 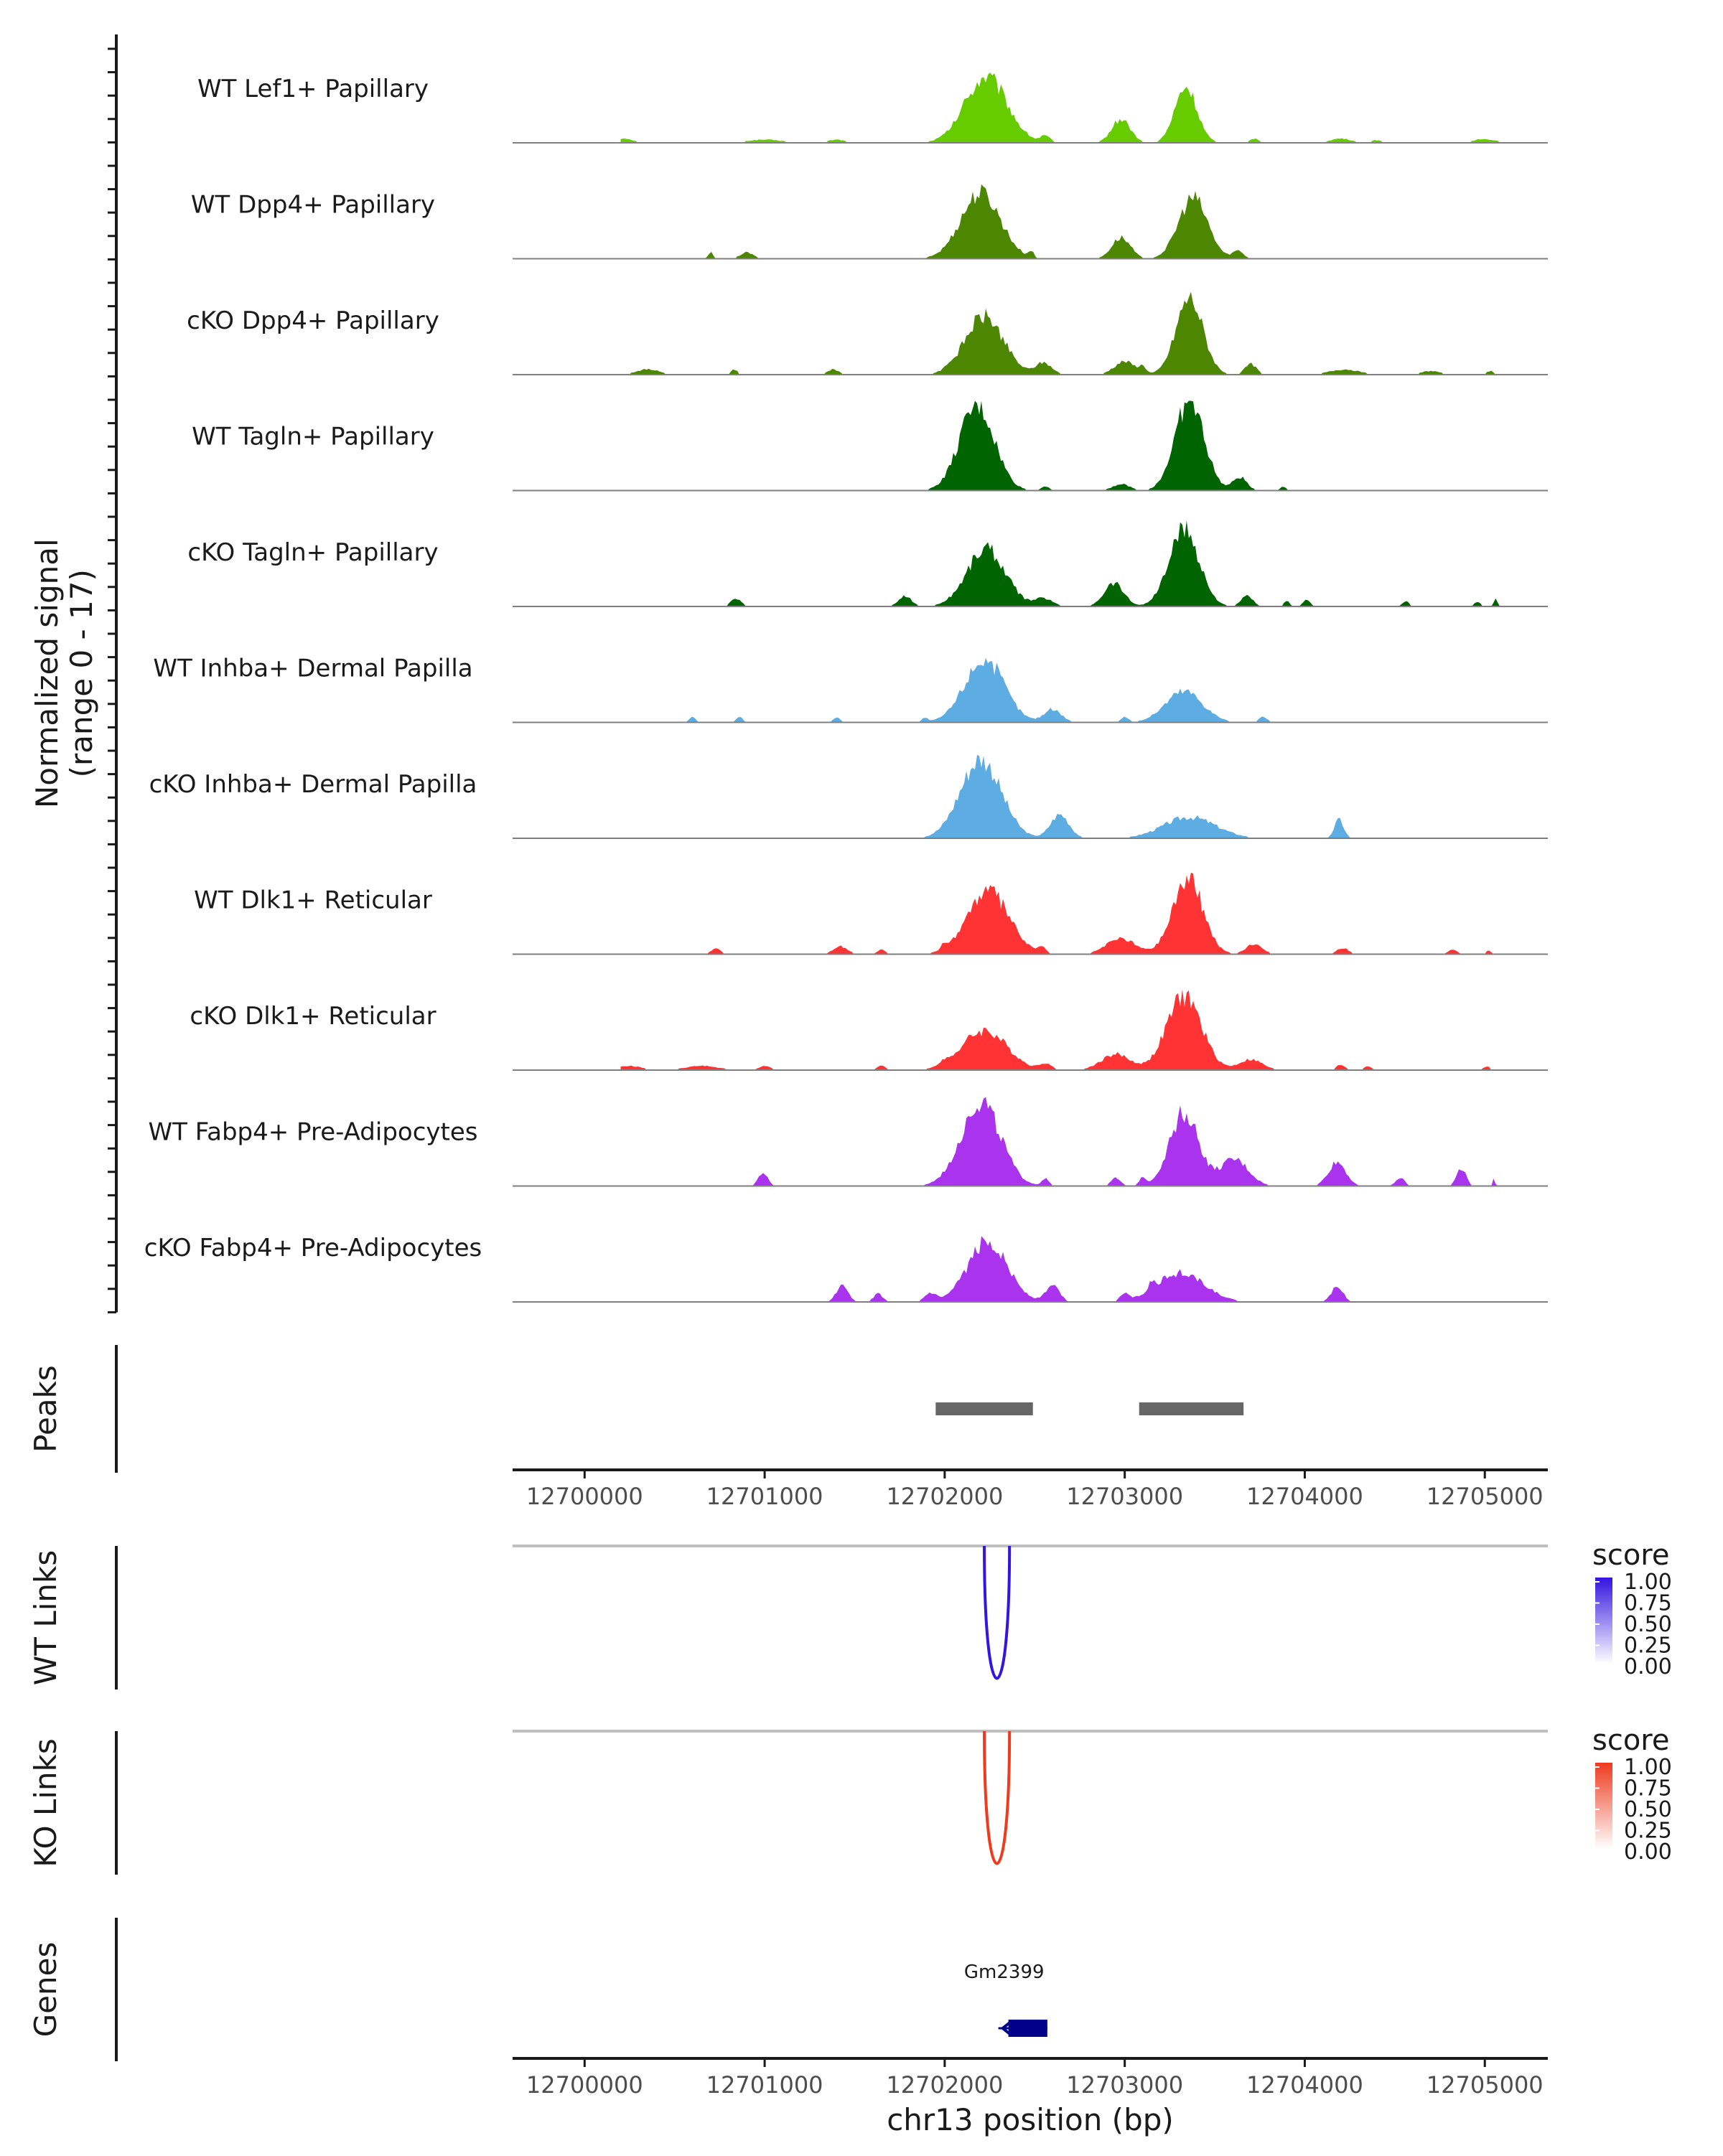 What do you see at coordinates (313, 1248) in the screenshot?
I see `track-label: cKO Fabp4+ Pre-Adipocytes` at bounding box center [313, 1248].